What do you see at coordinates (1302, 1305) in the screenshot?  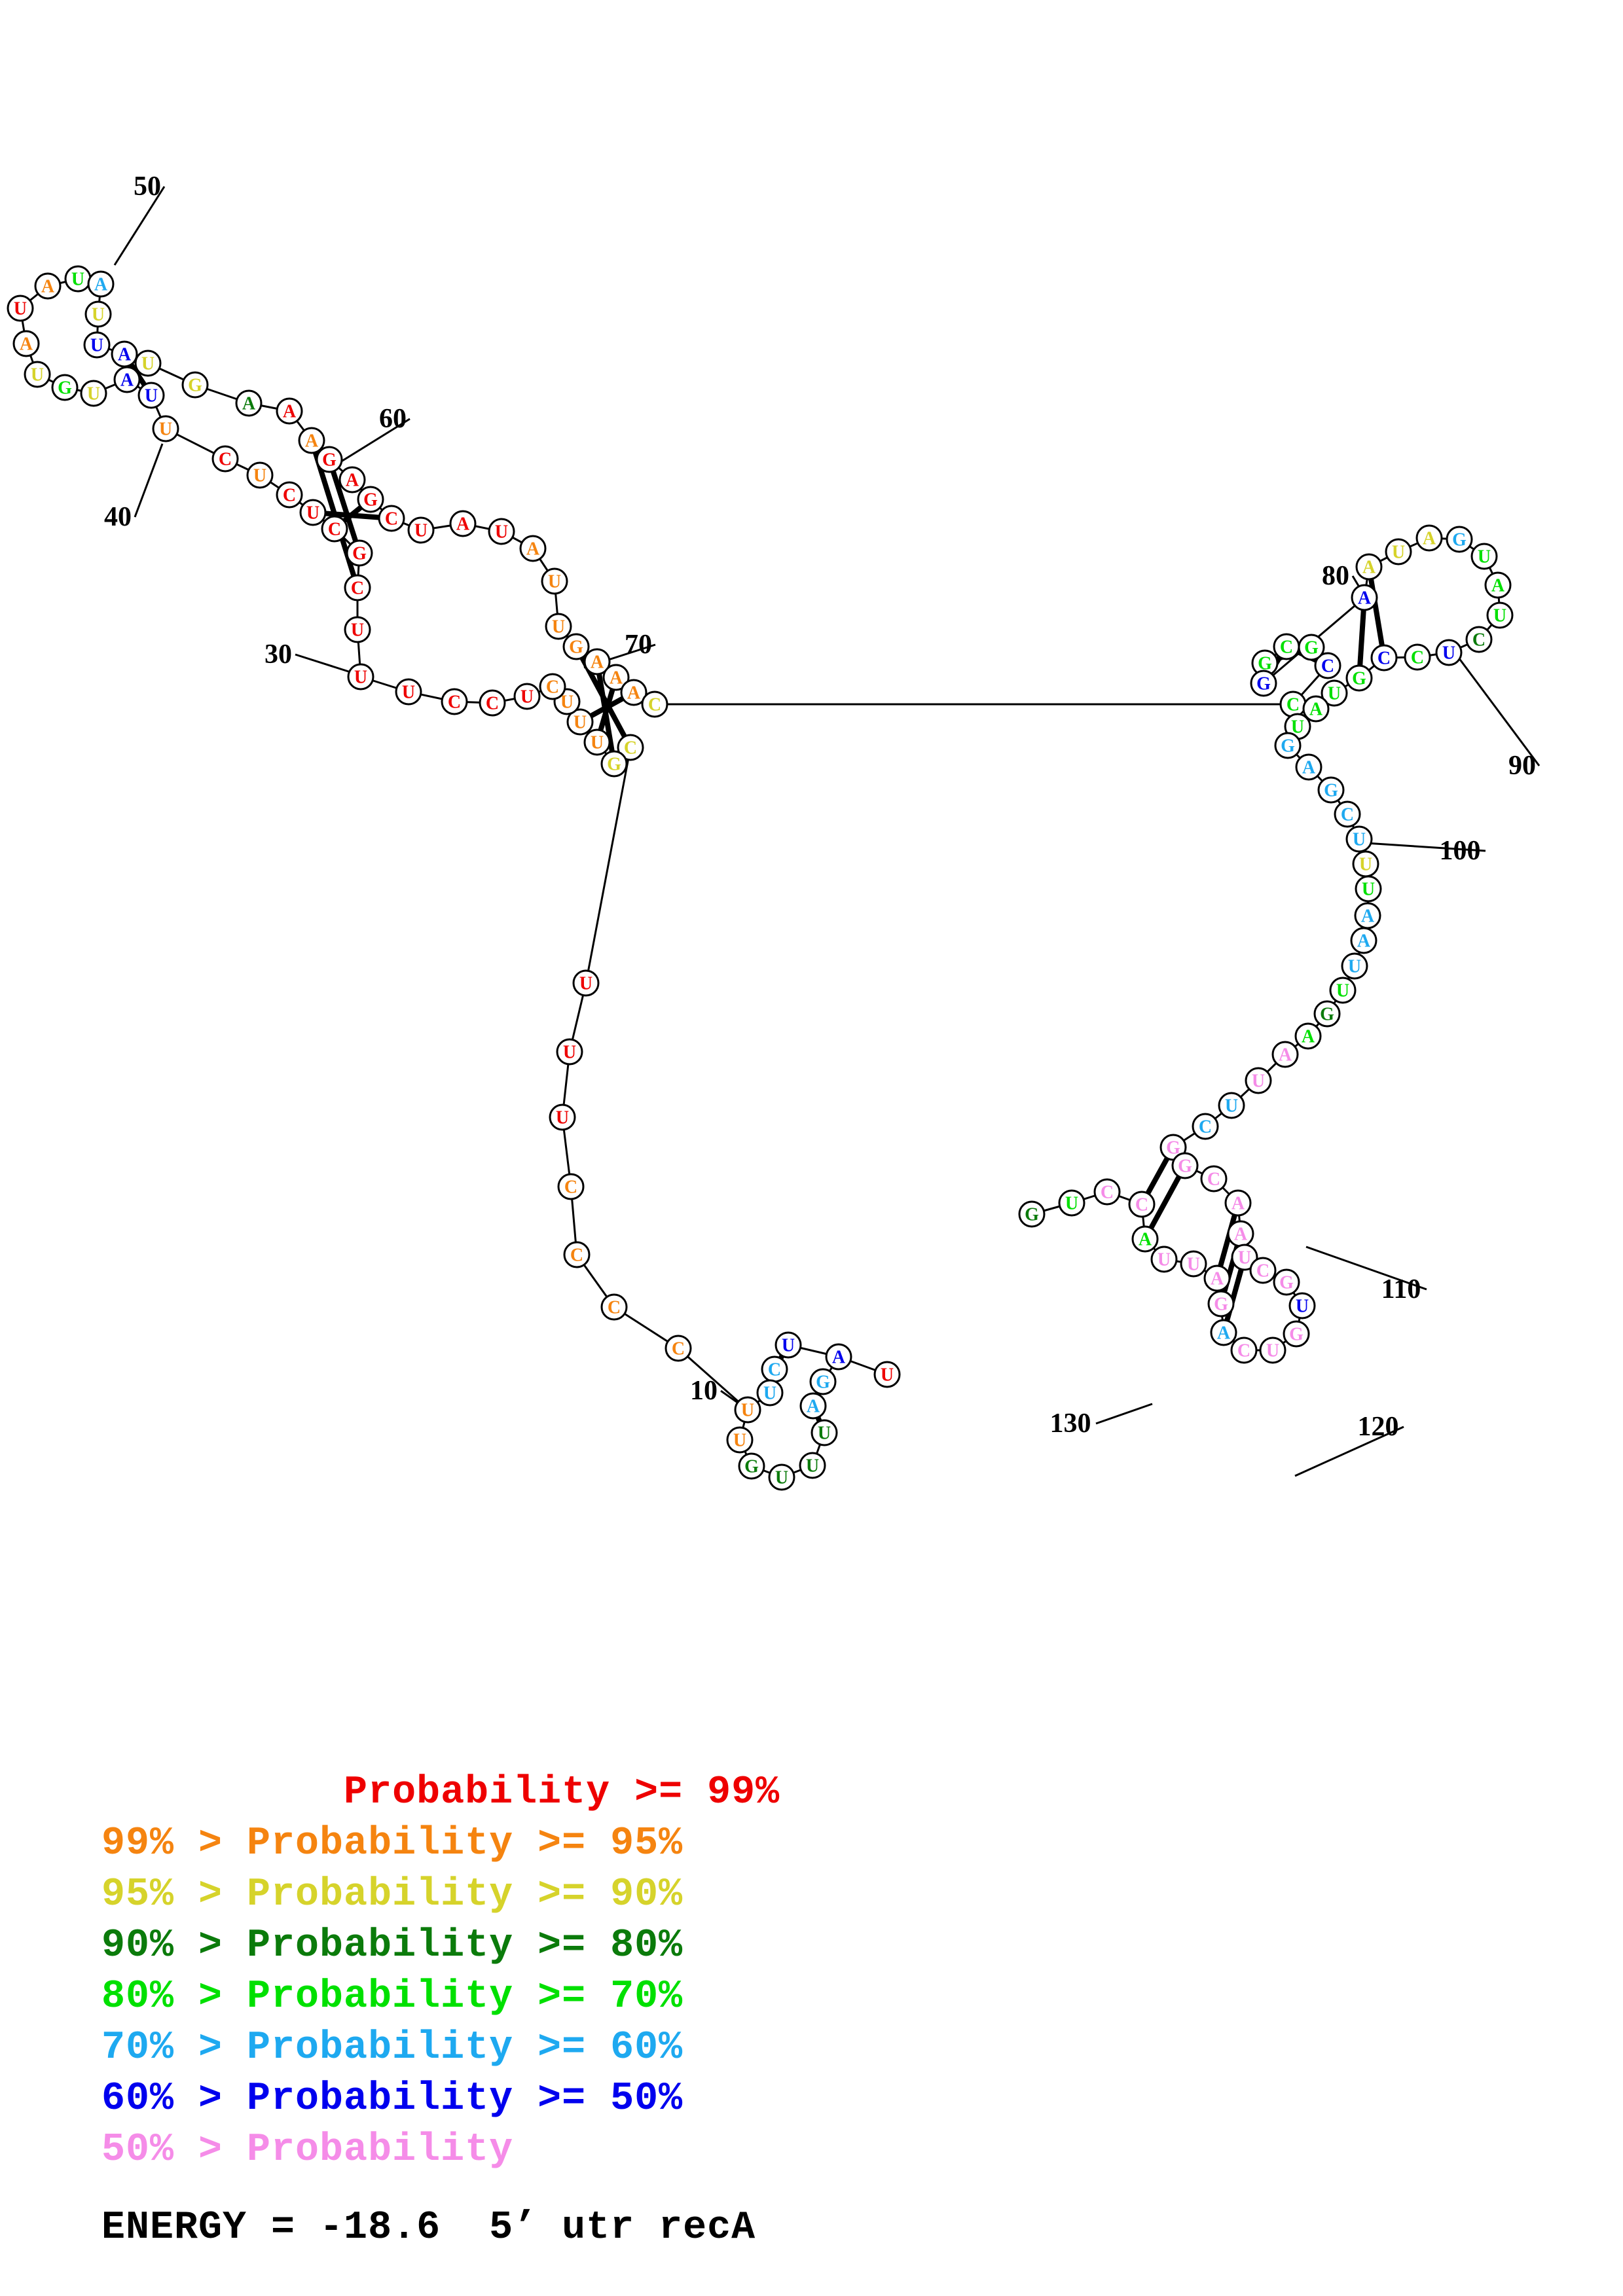 I see `nucleotide-121: U` at bounding box center [1302, 1305].